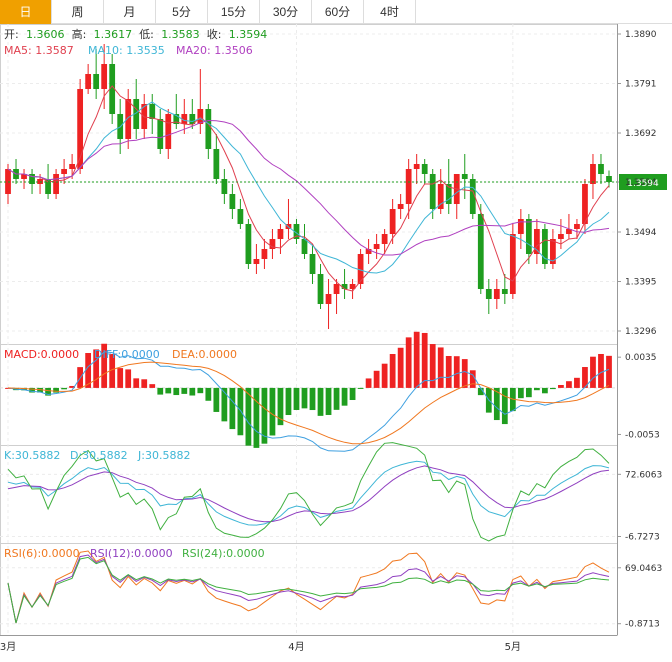 This screenshot has height=662, width=672. What do you see at coordinates (127, 354) in the screenshot?
I see `diff-legend: DIFF:0.0000` at bounding box center [127, 354].